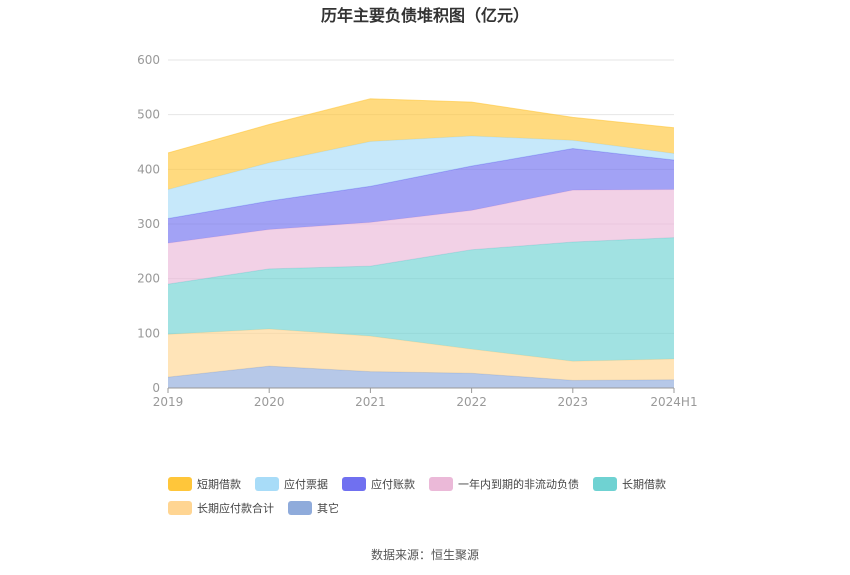 This screenshot has height=575, width=850. Describe the element at coordinates (313, 508) in the screenshot. I see `legend-item: 其它` at that location.